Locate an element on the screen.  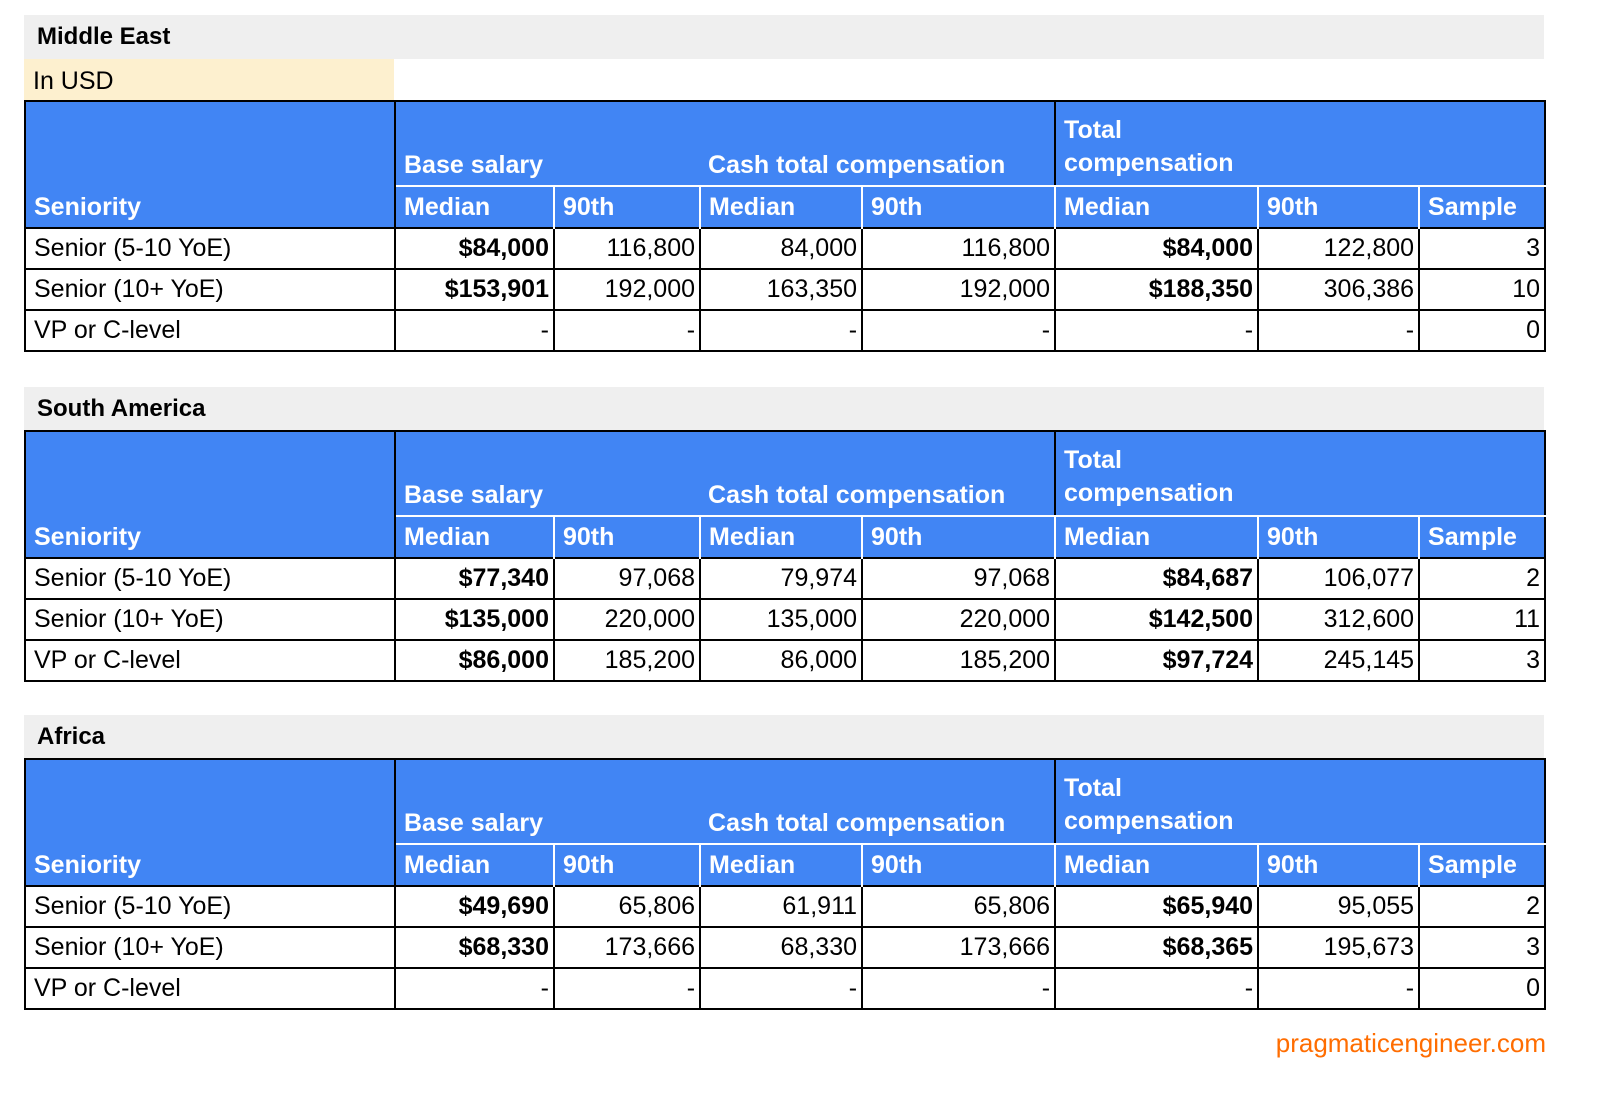
currency-note: In USD is located at coordinates (209, 79).